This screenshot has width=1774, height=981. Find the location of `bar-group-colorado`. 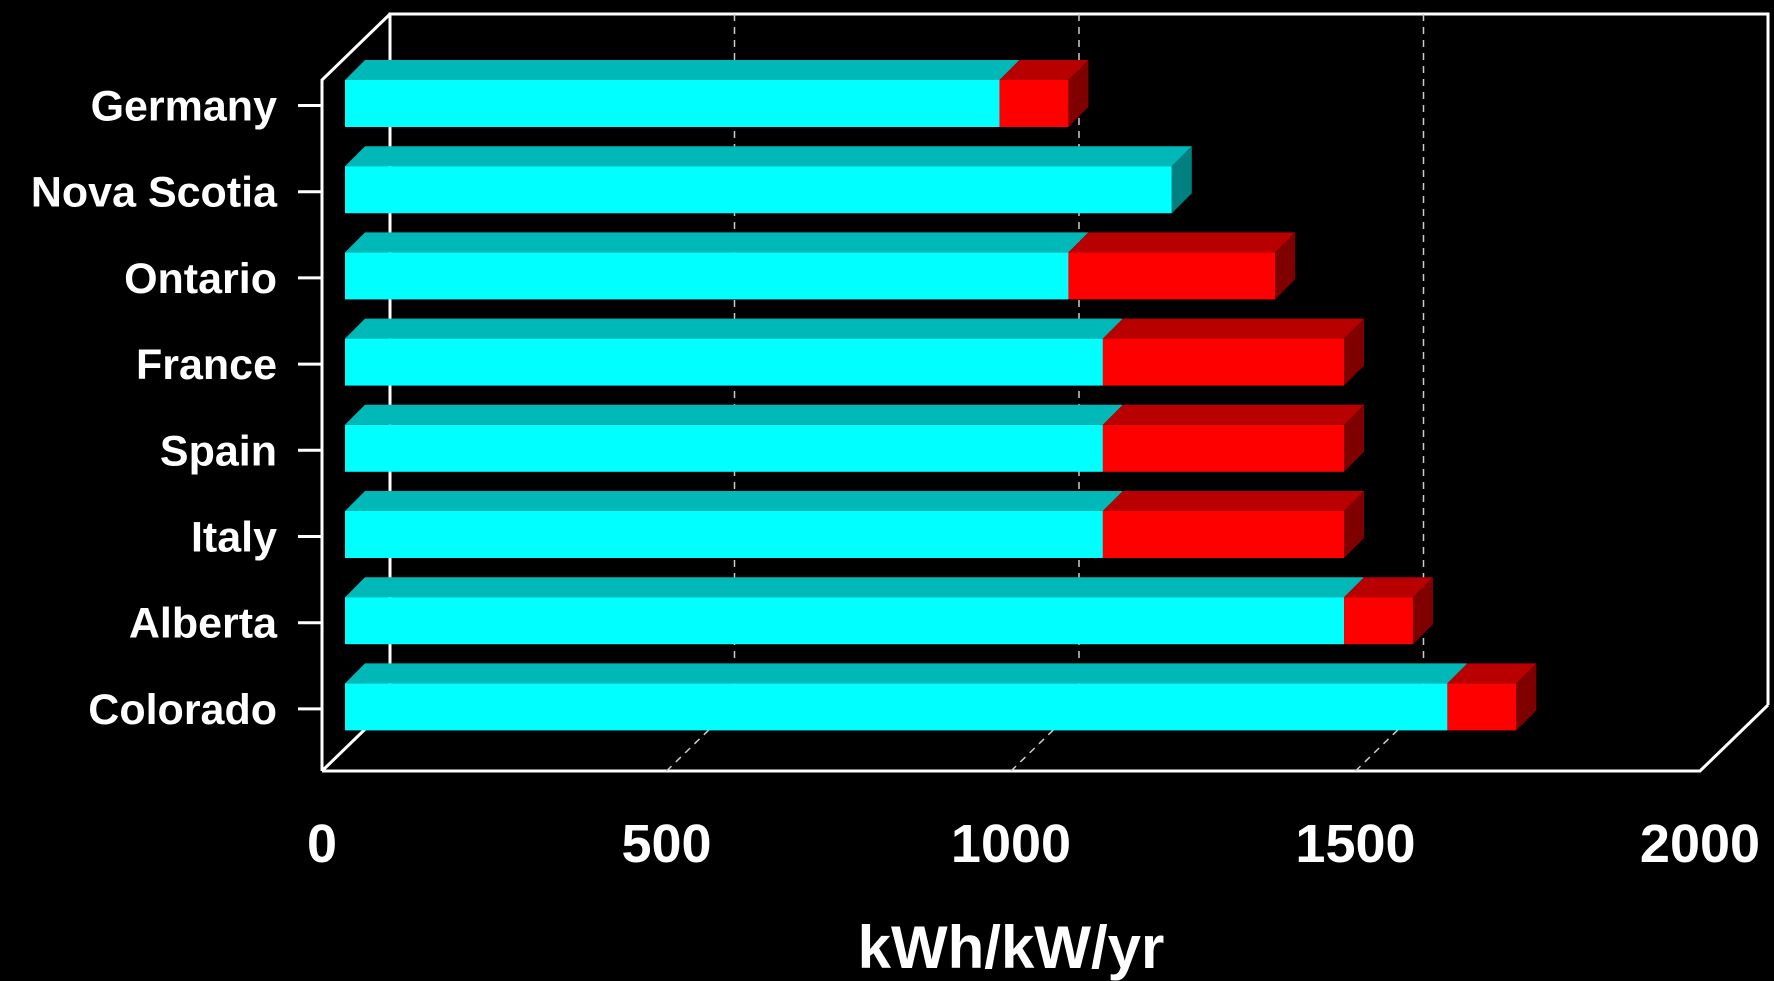

bar-group-colorado is located at coordinates (941, 697).